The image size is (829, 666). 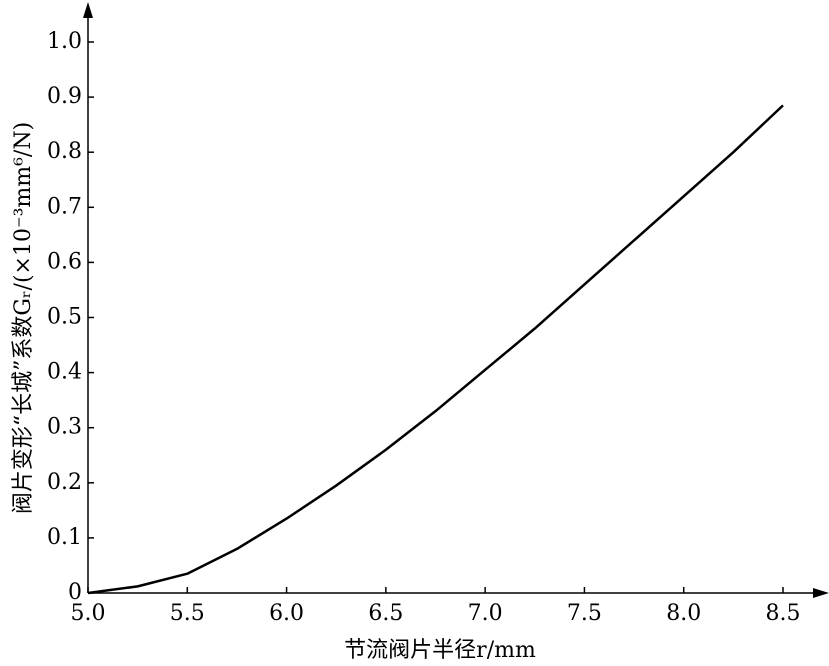 I want to click on y-arrow, so click(x=88, y=10).